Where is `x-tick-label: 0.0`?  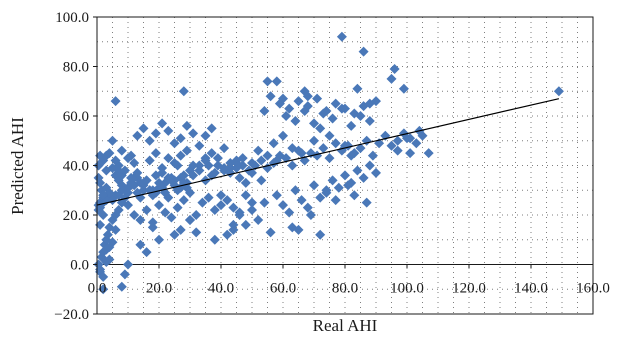 x-tick-label: 0.0 is located at coordinates (97, 289).